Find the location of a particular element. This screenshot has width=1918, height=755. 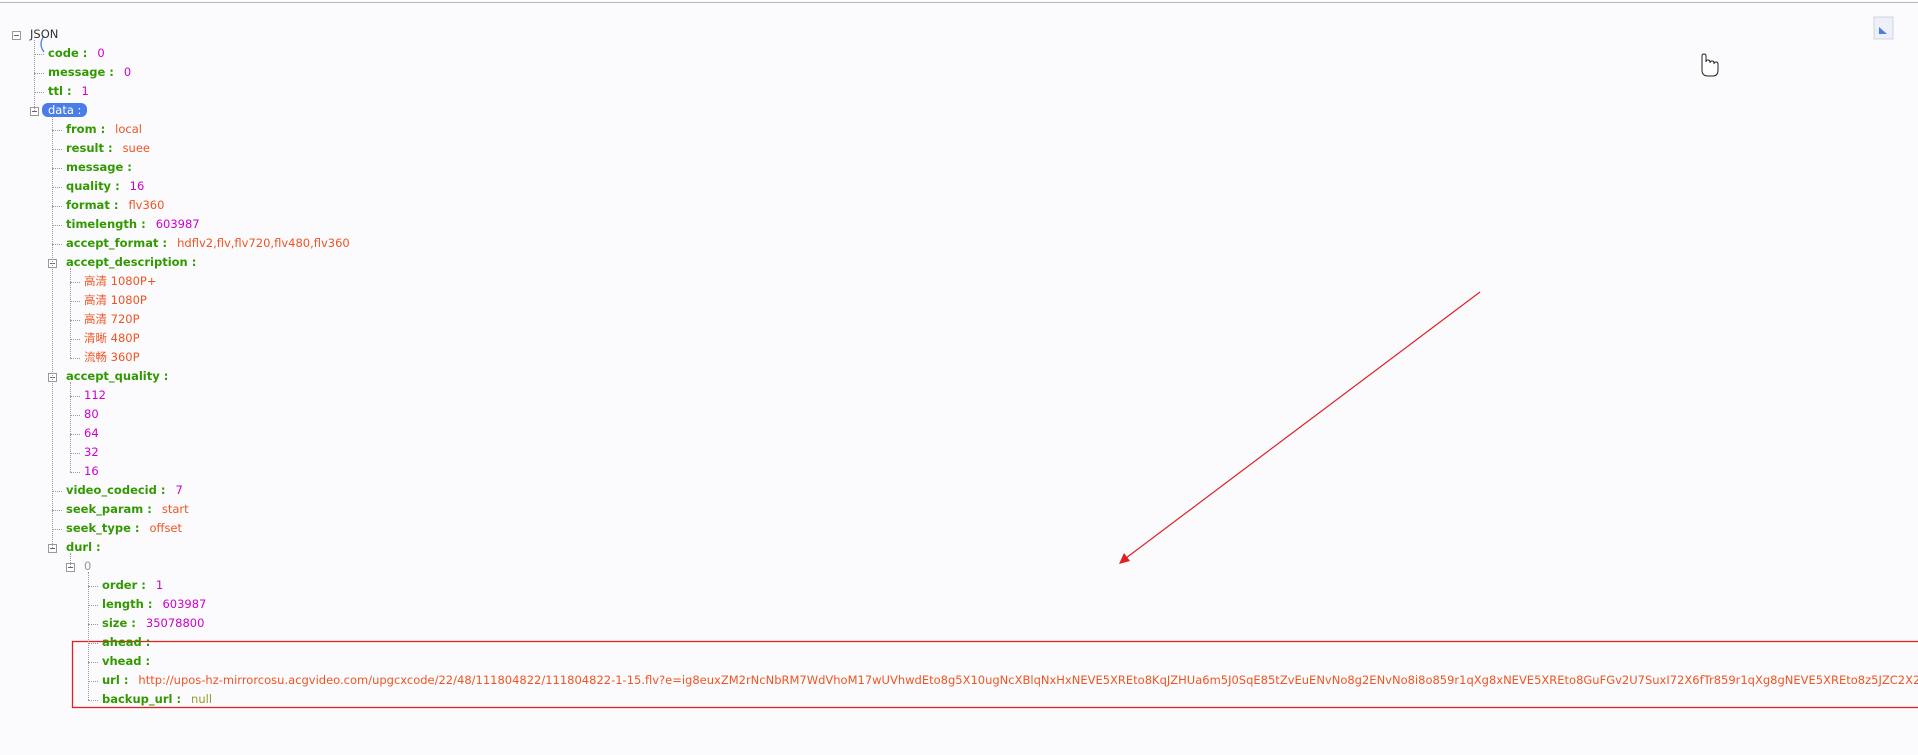

key: vhead is located at coordinates (126, 661).